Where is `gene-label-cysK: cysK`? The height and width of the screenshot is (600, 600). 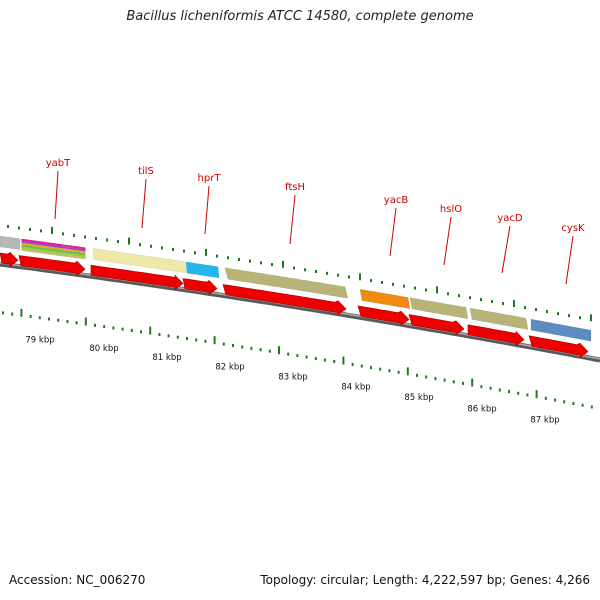 gene-label-cysK: cysK is located at coordinates (573, 228).